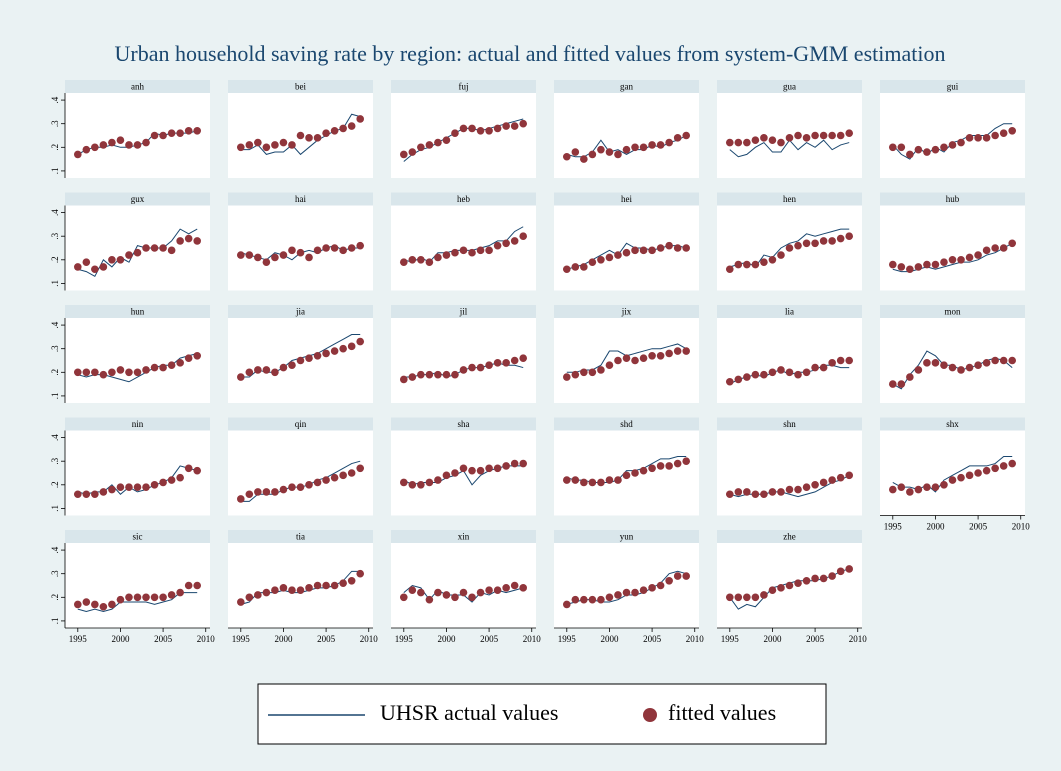  Describe the element at coordinates (789, 424) in the screenshot. I see `panel-title: shn` at that location.